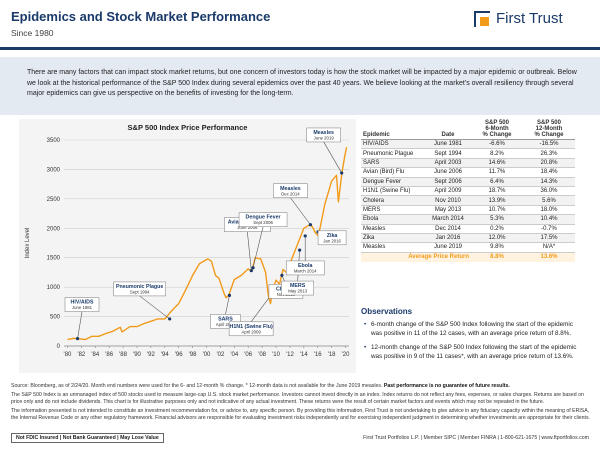 This screenshot has height=461, width=600. I want to click on average-six: 8.8%, so click(497, 257).